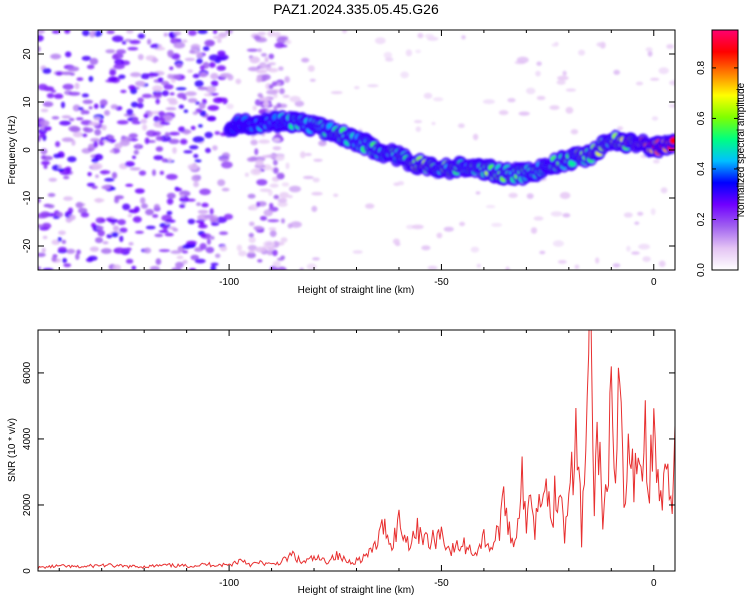  Describe the element at coordinates (356, 590) in the screenshot. I see `snr-x-label: Height of straight line (km)` at that location.